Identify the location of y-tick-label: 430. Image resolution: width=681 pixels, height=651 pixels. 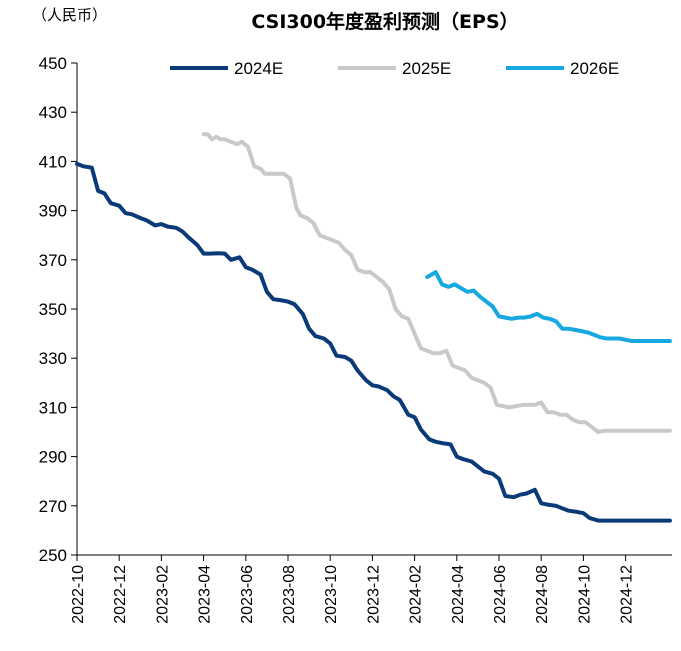
(53, 112).